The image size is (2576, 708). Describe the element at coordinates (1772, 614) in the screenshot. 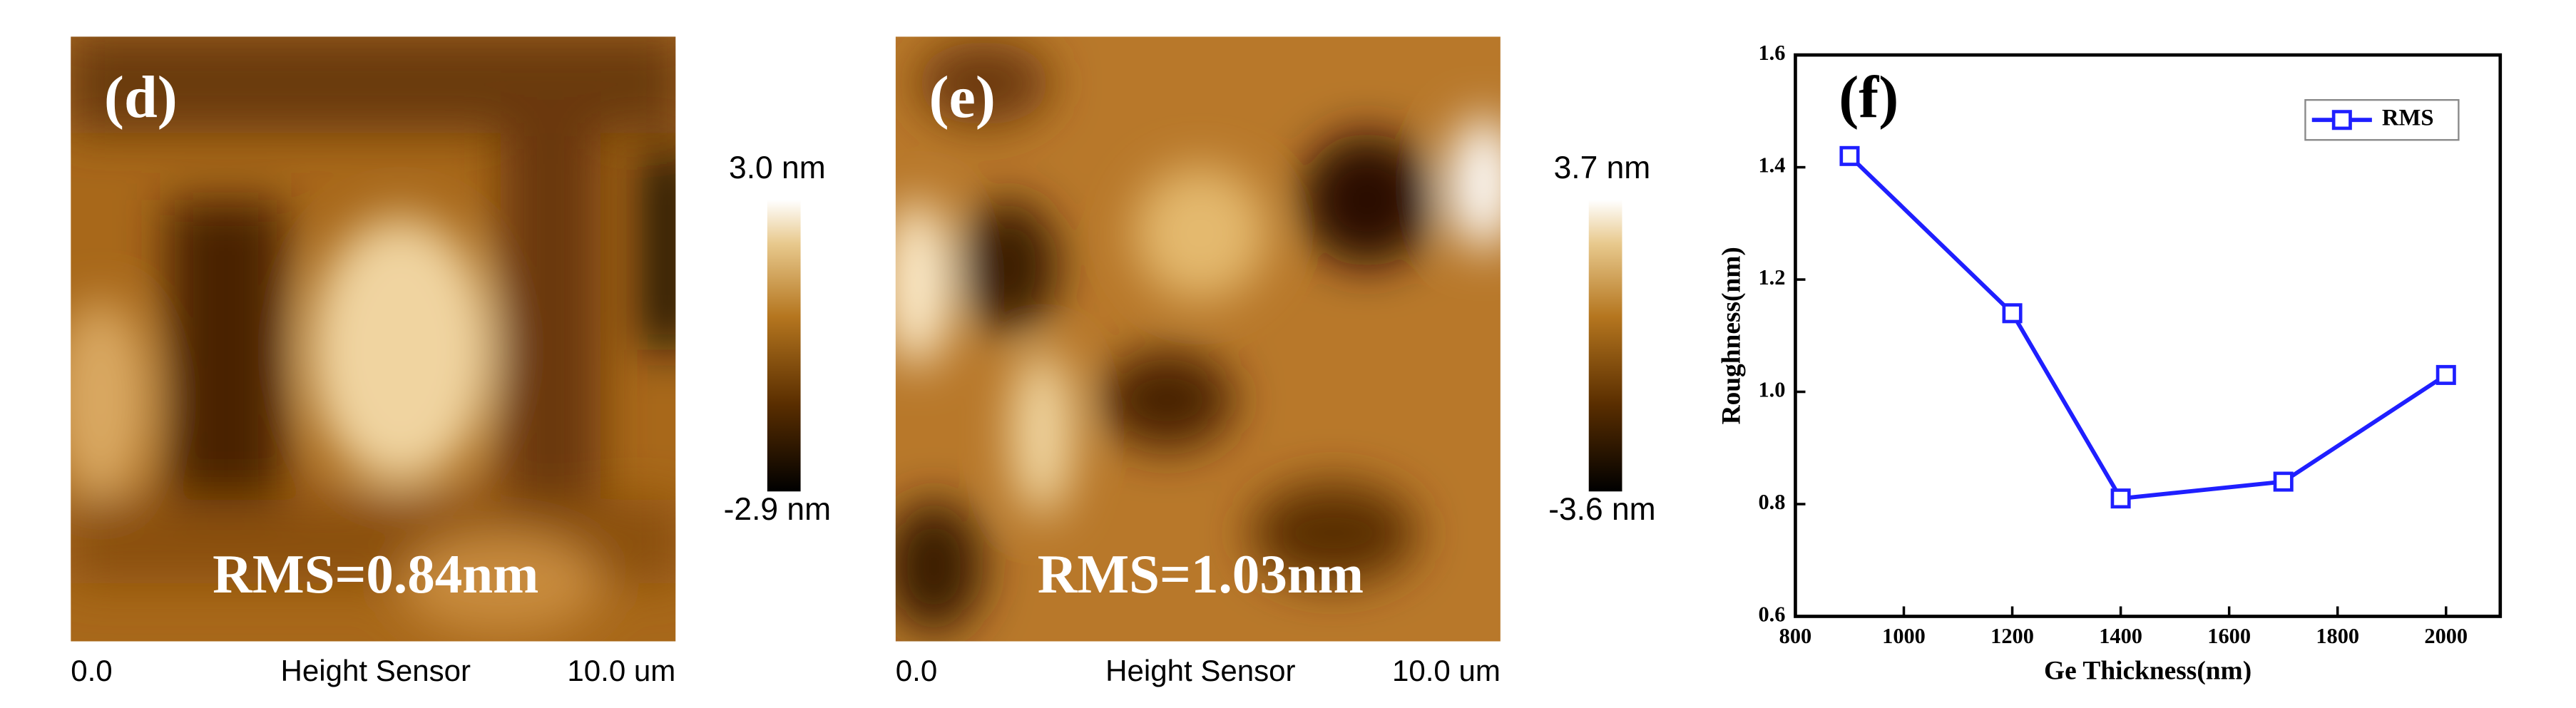

I see `y-tick-label: 0.6` at that location.